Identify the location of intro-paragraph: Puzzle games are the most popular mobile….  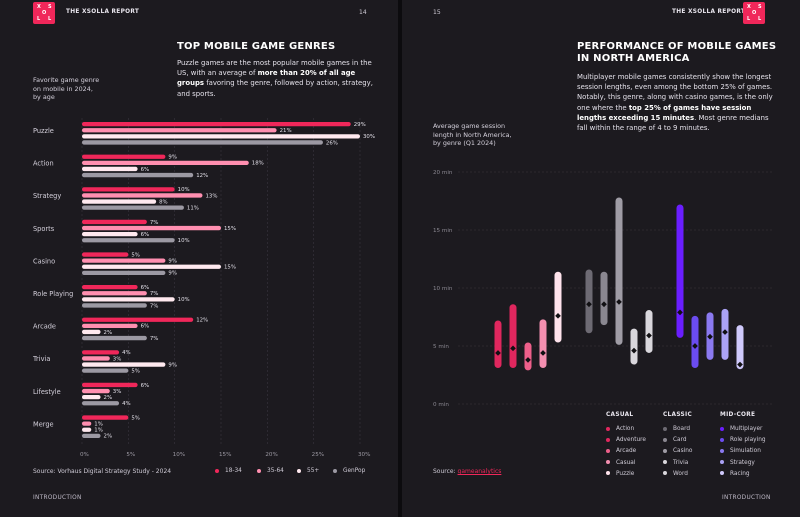
(275, 78).